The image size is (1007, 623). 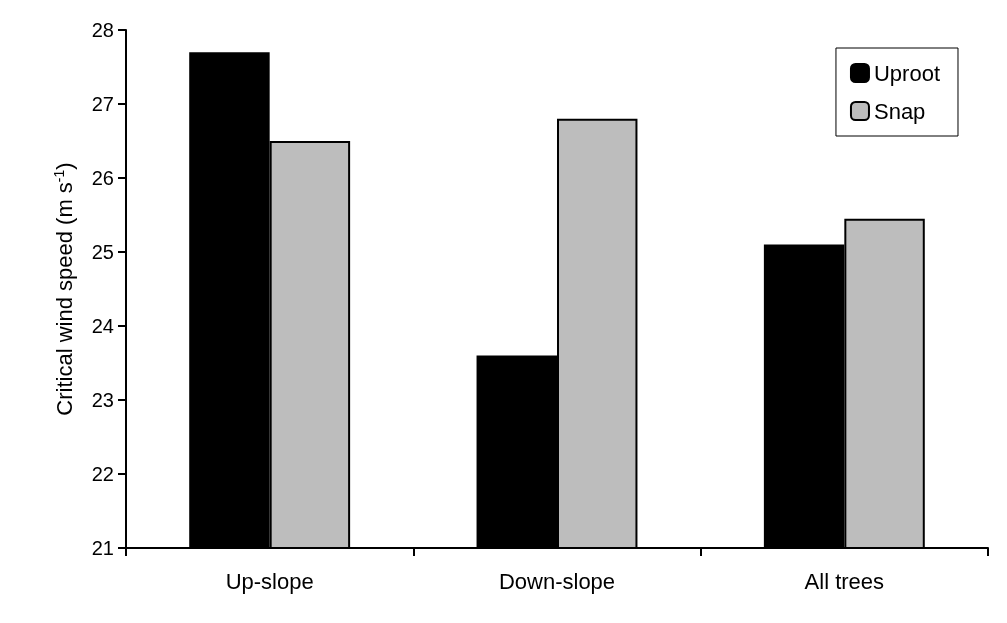 I want to click on y-tick-label: 22, so click(x=102, y=474).